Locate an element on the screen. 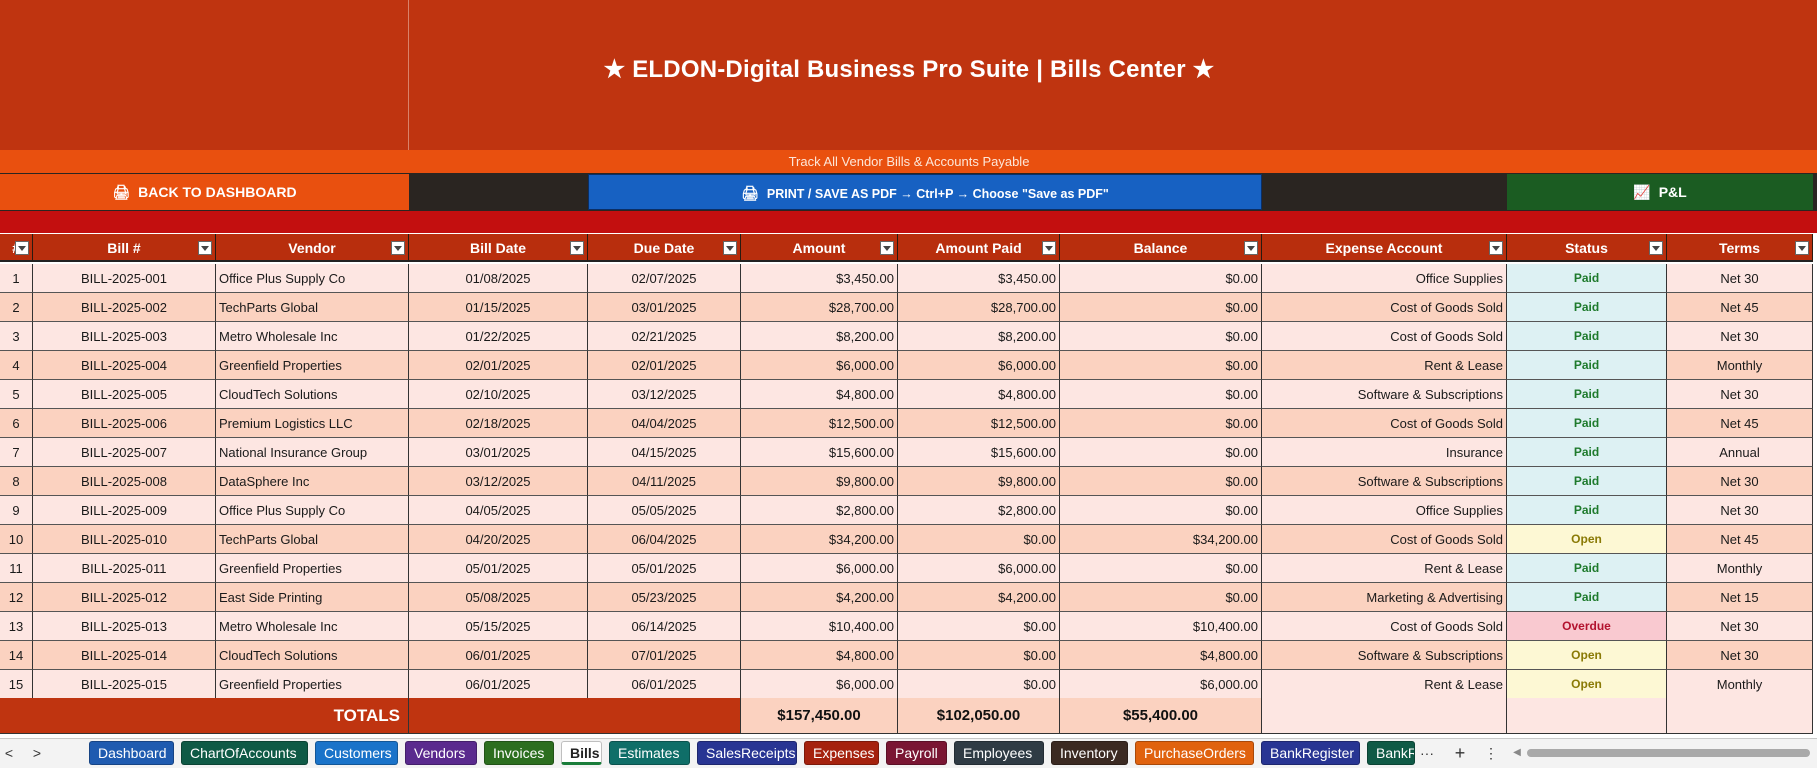 This screenshot has height=768, width=1817. cell-row-number: 7 is located at coordinates (16, 452).